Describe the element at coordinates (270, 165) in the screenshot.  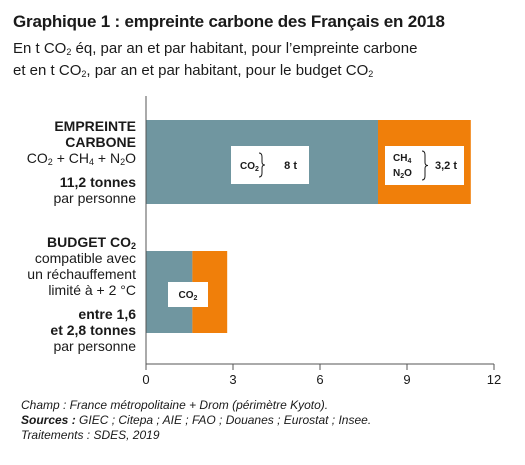
I see `co2-annotation-box` at that location.